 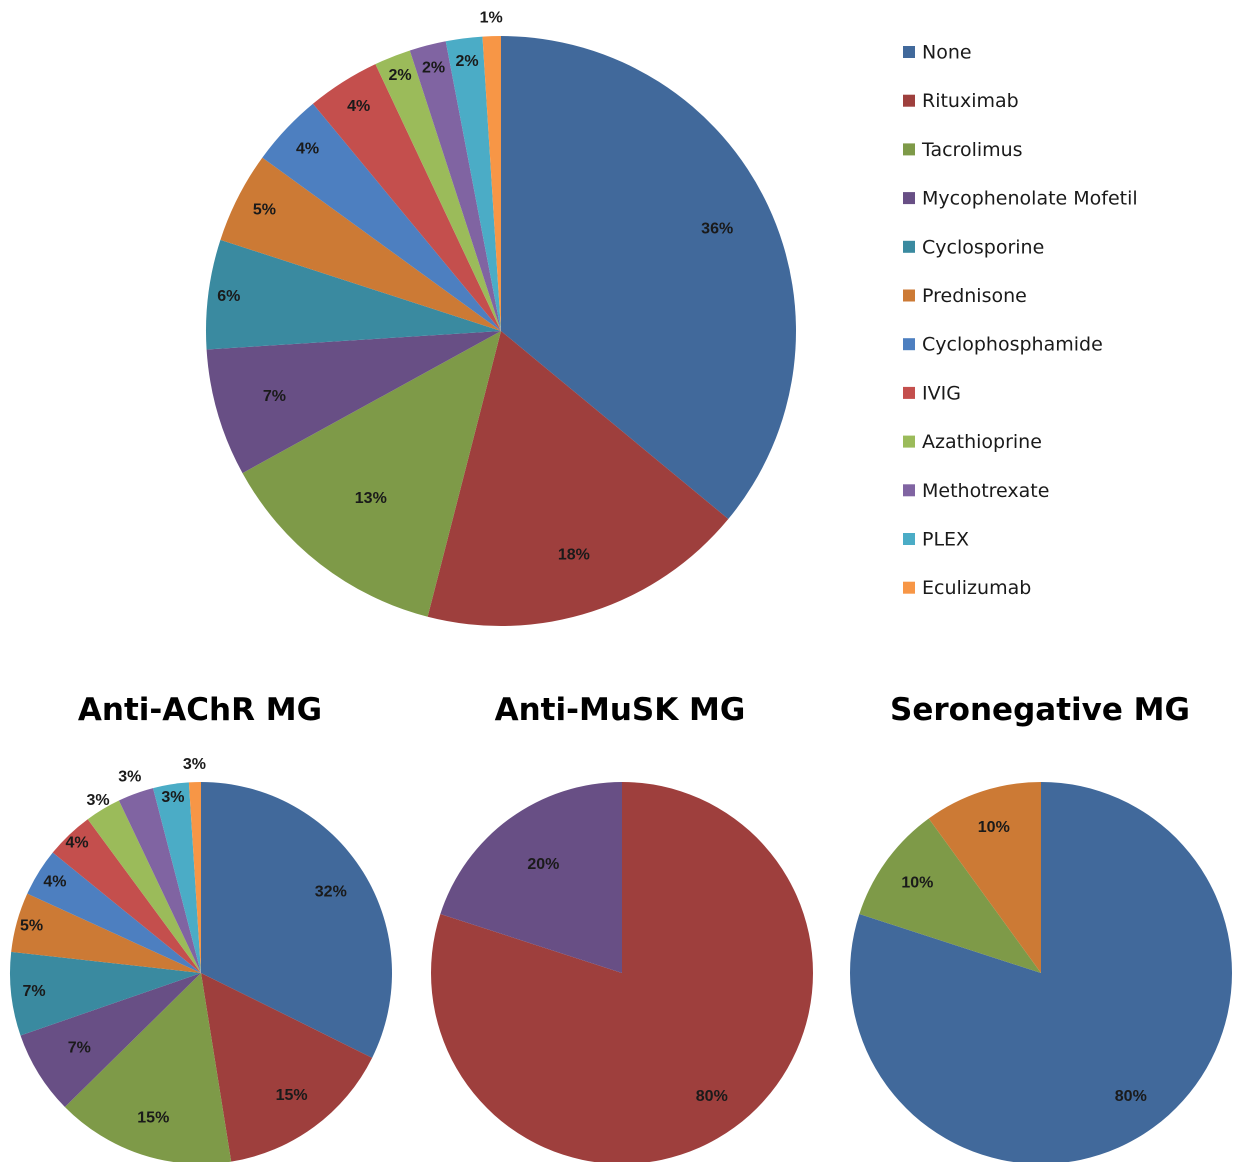 I want to click on data-label-none: 80%, so click(x=1131, y=1096).